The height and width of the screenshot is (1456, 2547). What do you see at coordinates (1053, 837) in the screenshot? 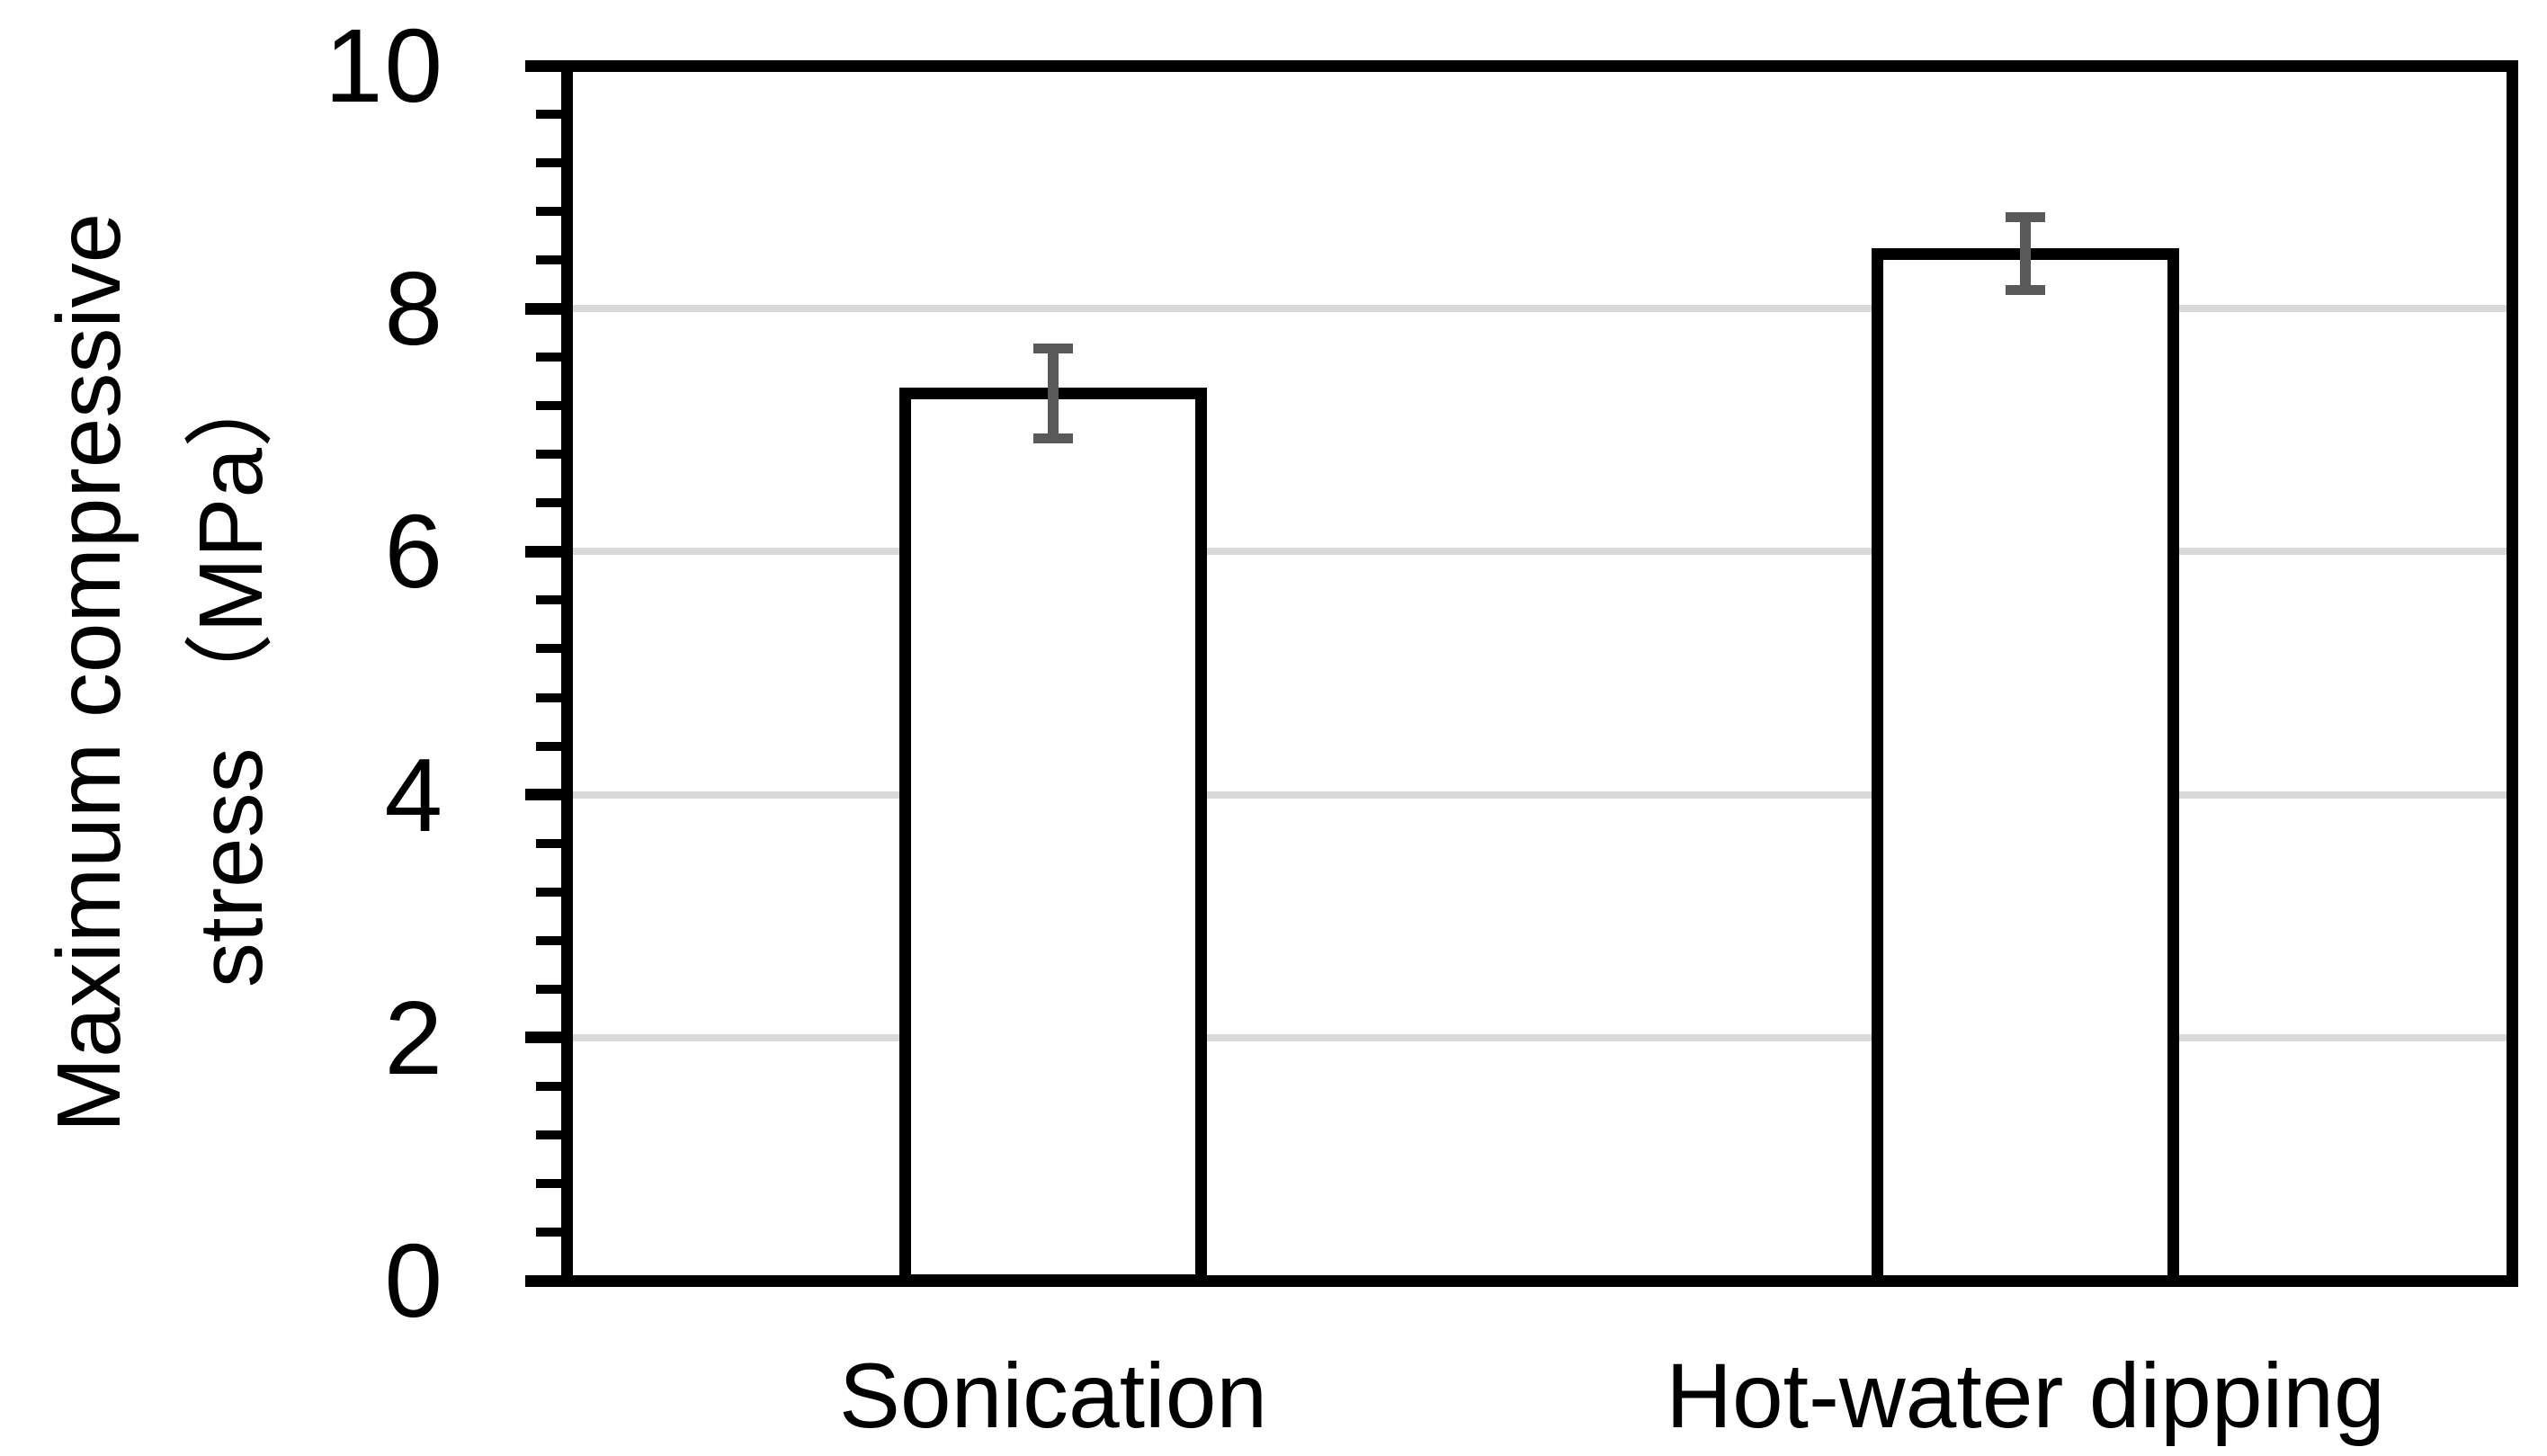
I see `bar-sonication` at bounding box center [1053, 837].